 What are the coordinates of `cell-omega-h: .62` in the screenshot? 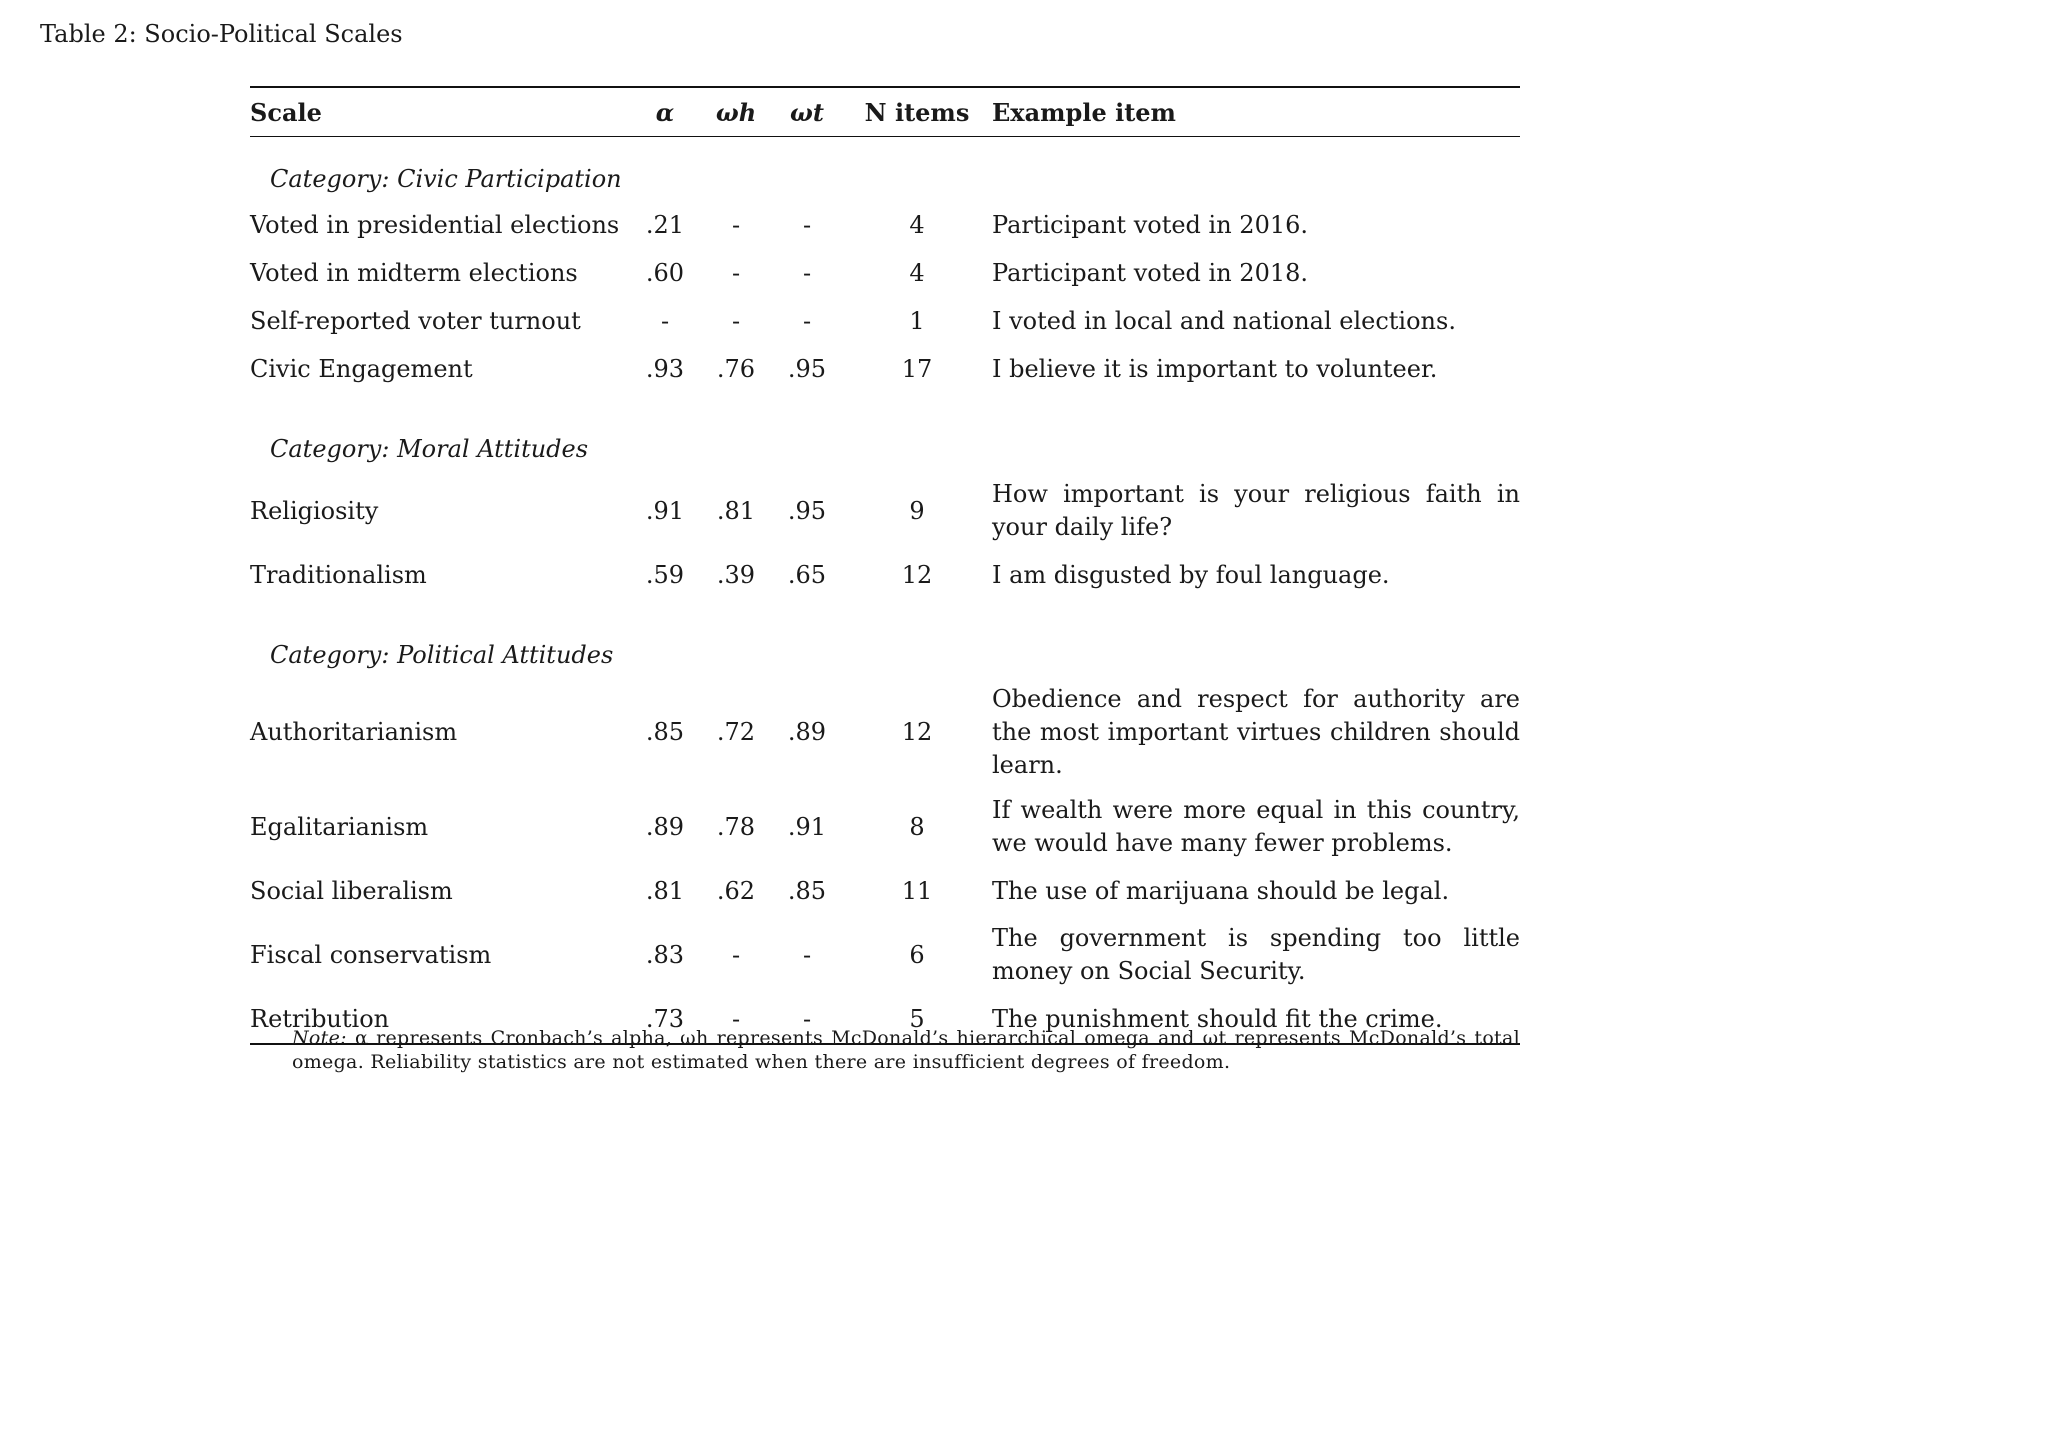 It's located at (736, 891).